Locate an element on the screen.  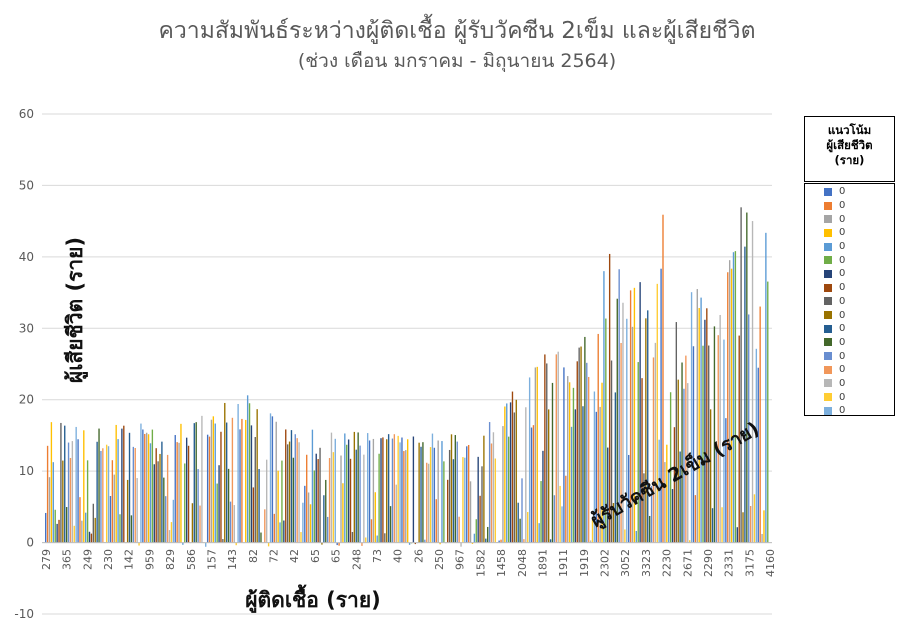
x-tick-label: 157 is located at coordinates (211, 559).